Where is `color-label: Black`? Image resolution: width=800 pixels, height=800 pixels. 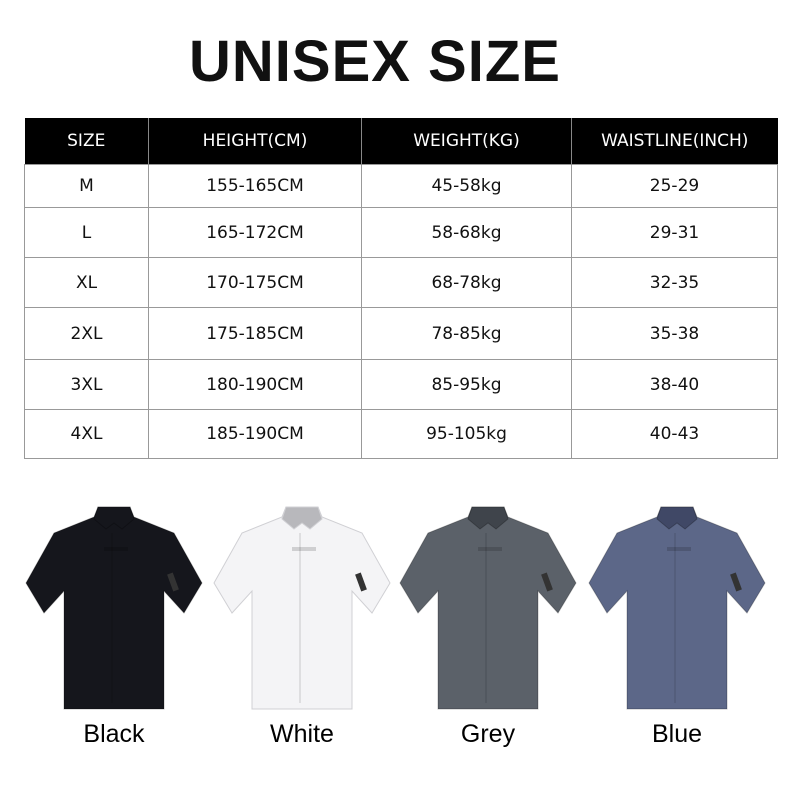
color-label: Black is located at coordinates (114, 734).